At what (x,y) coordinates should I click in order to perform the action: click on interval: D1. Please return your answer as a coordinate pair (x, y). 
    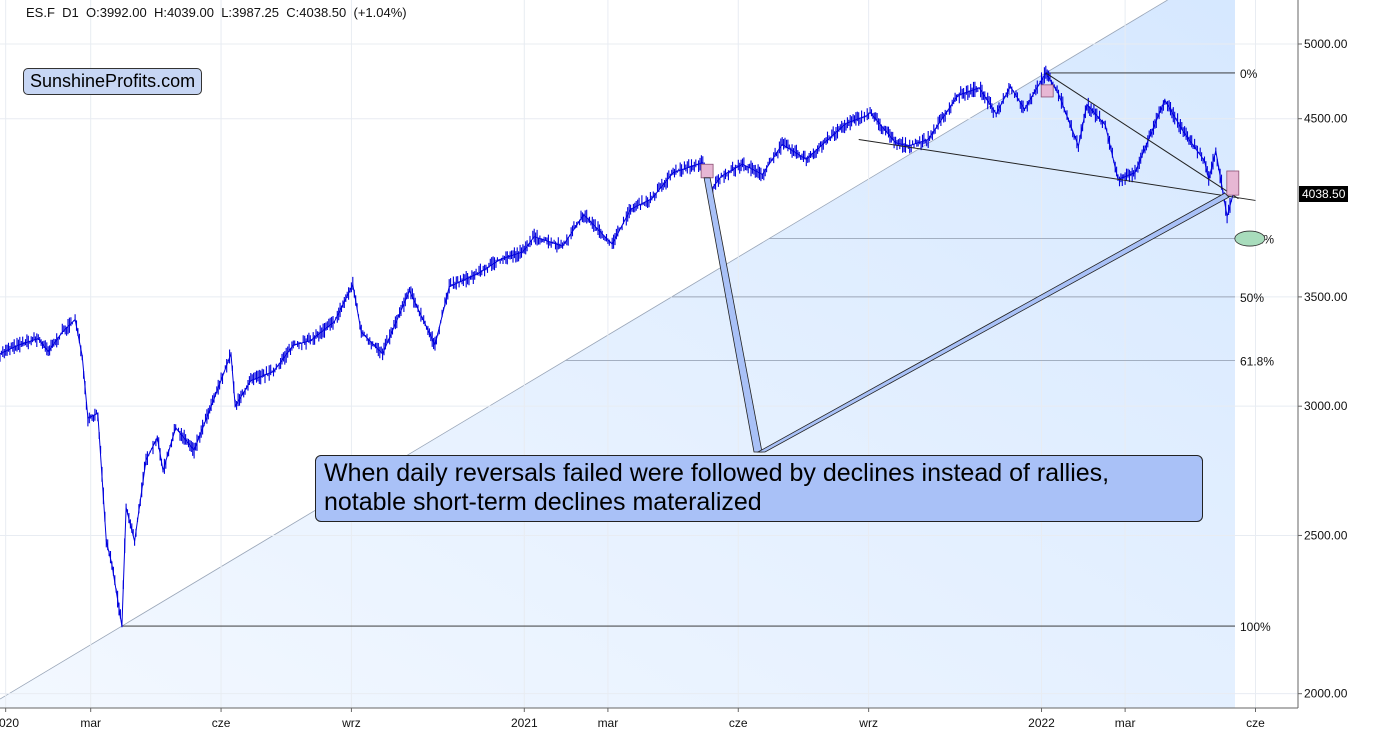
    Looking at the image, I should click on (70, 12).